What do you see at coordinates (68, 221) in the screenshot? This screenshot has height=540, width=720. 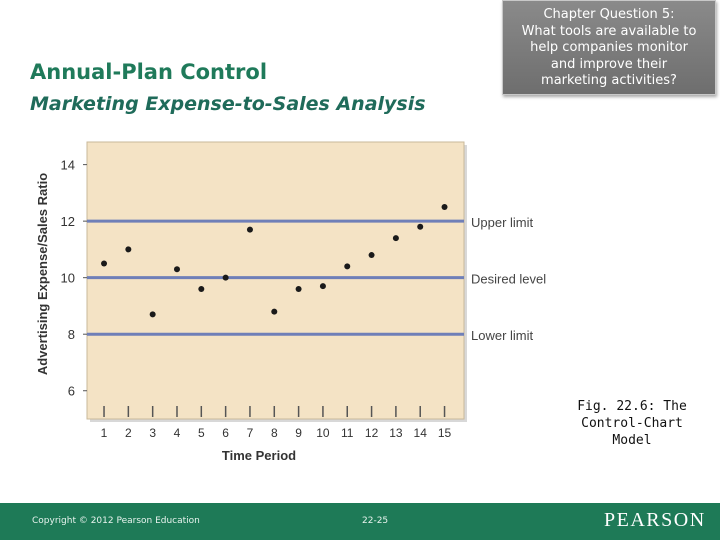 I see `y-tick-label: 12` at bounding box center [68, 221].